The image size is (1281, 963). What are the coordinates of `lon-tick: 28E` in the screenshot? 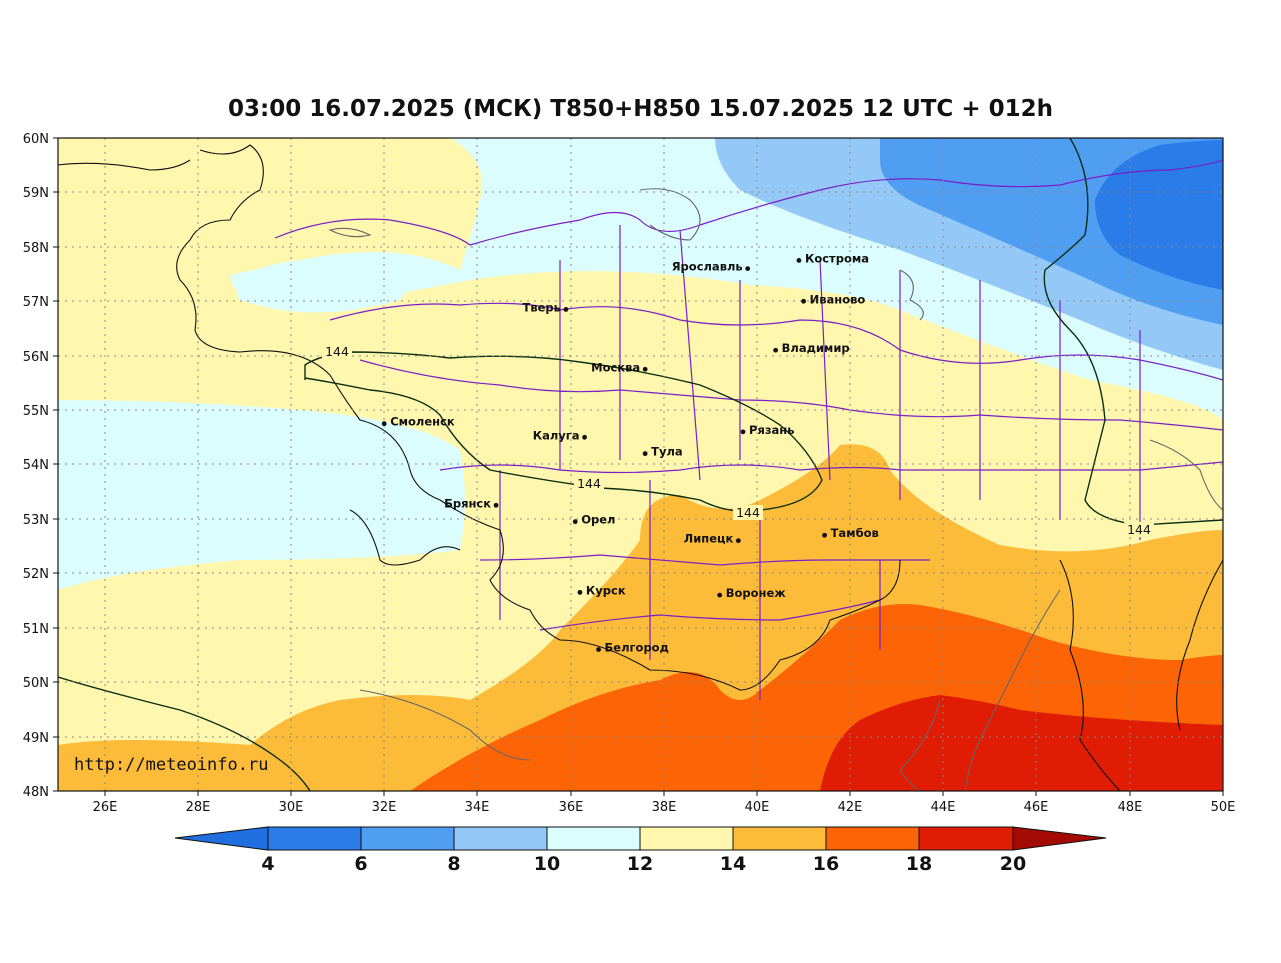 It's located at (198, 807).